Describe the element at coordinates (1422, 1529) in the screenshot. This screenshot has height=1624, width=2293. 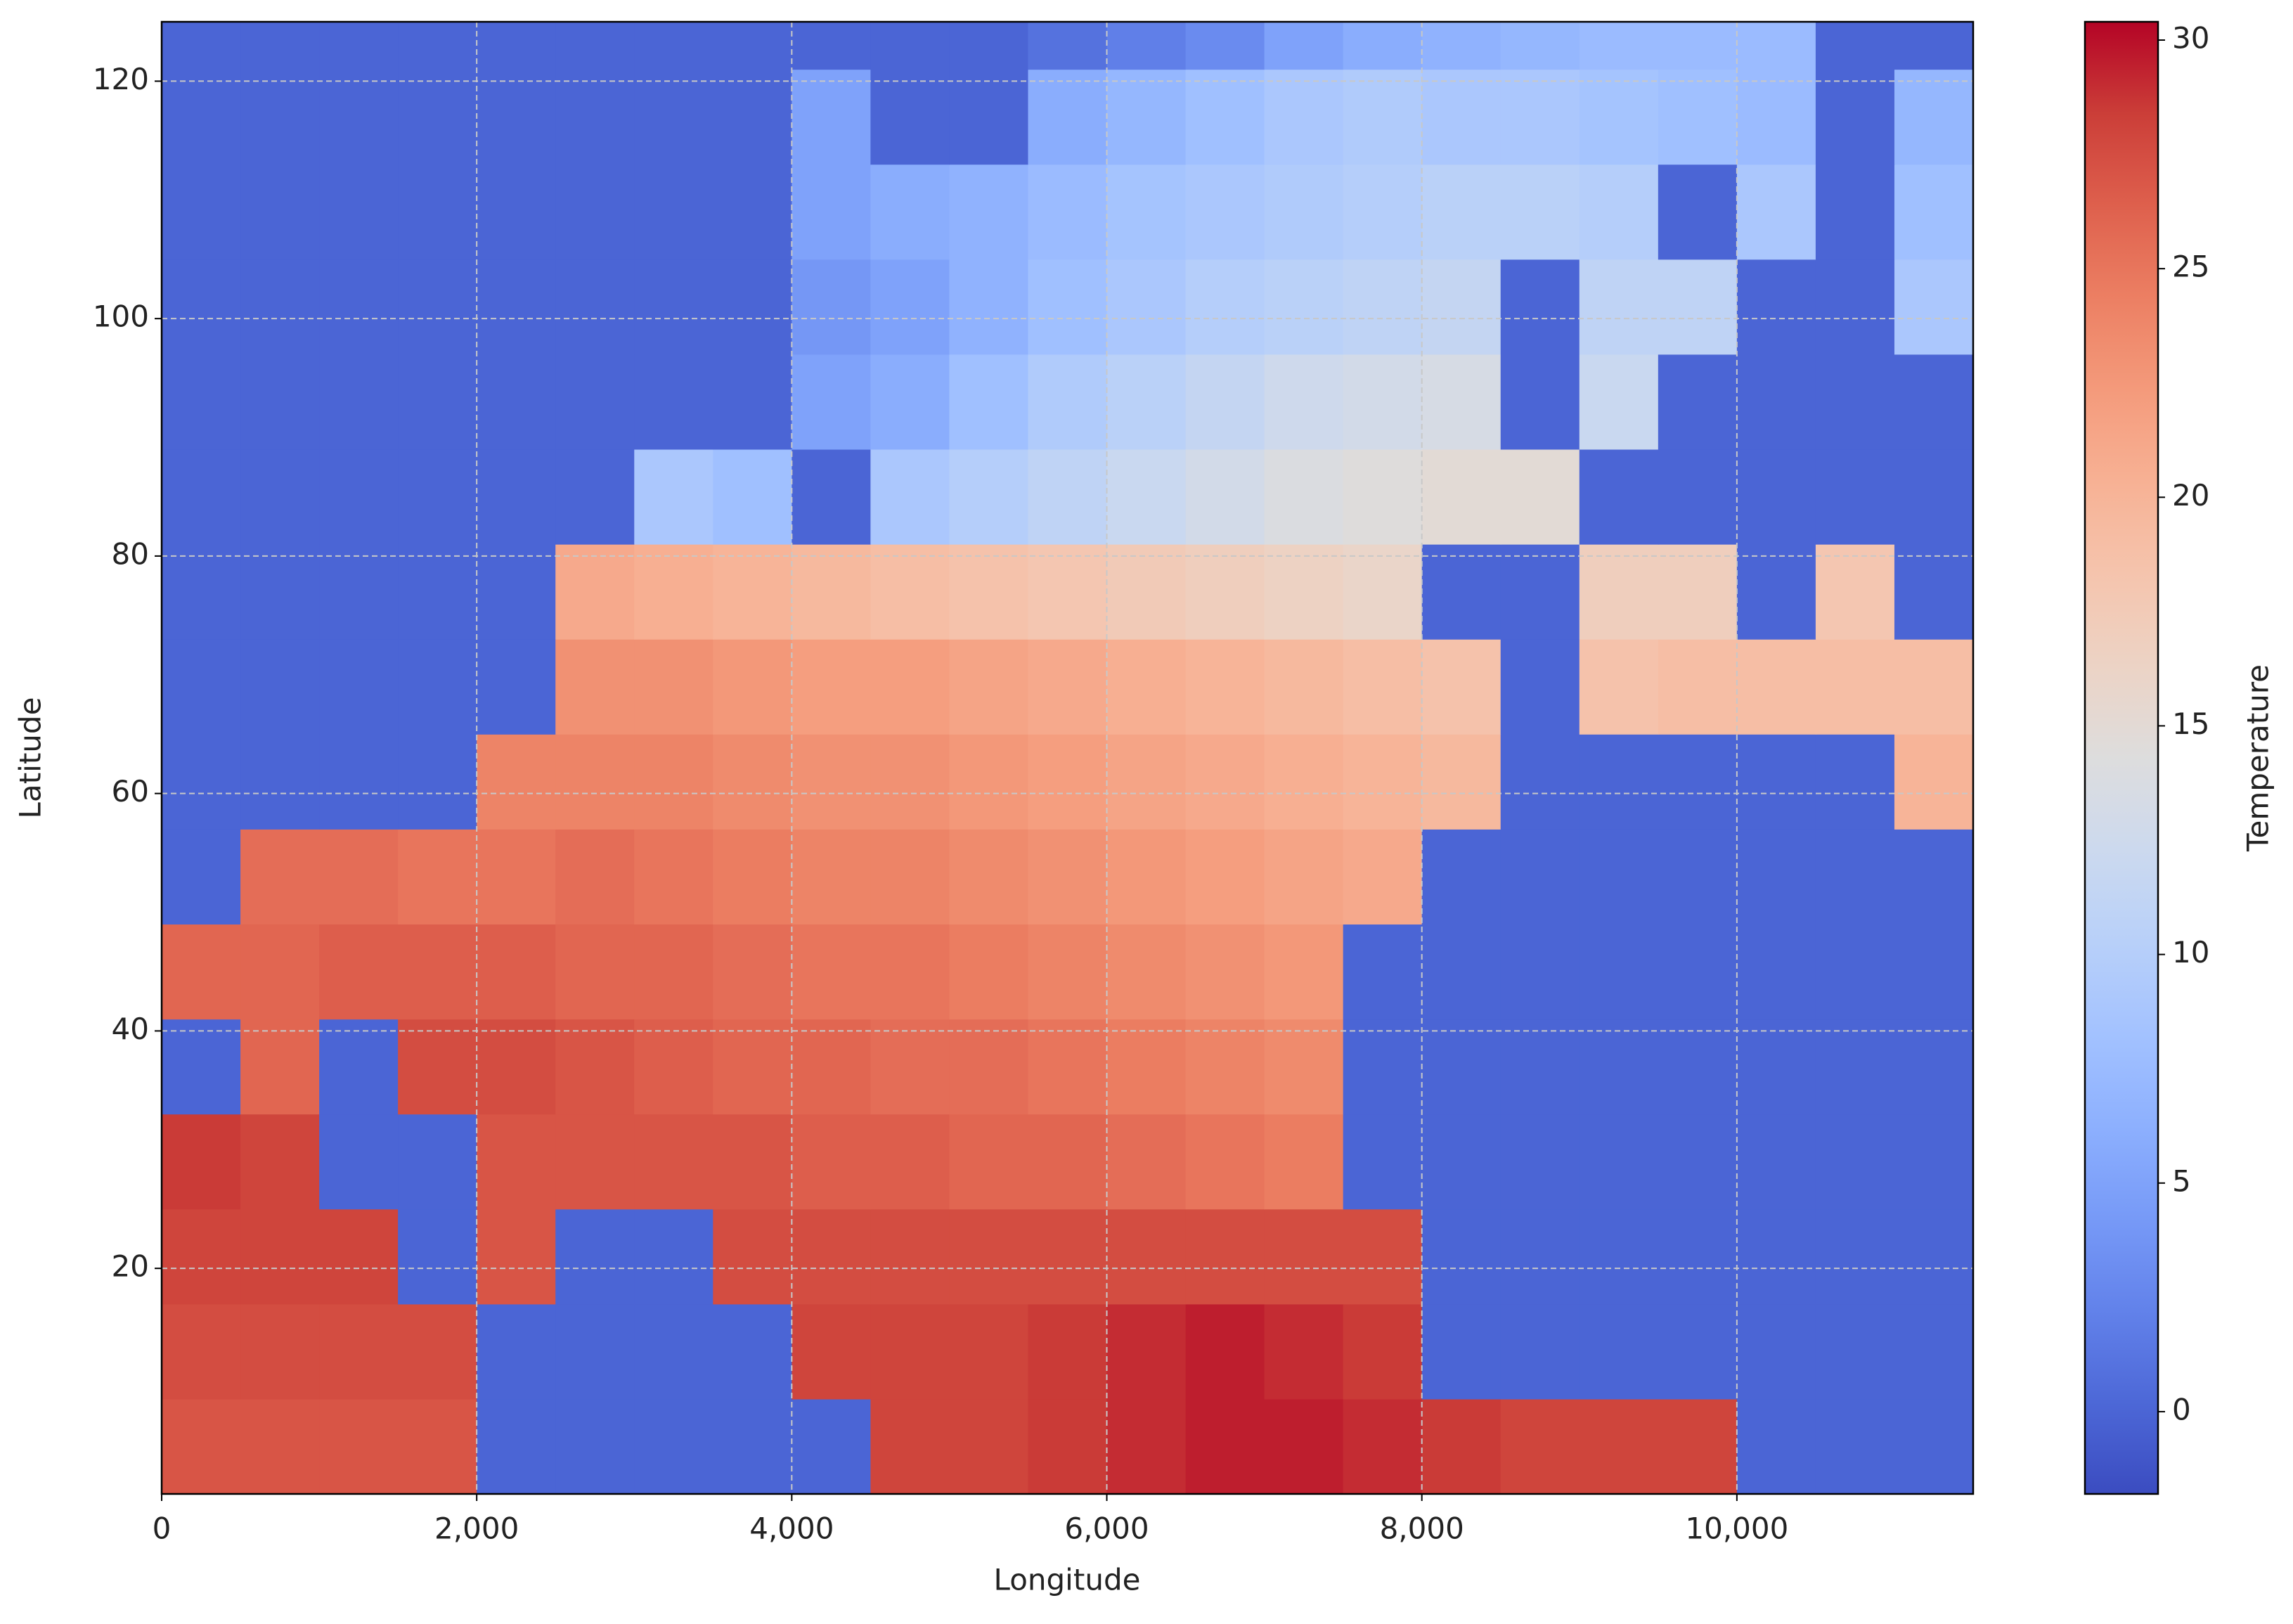
I see `x-tick-label: 8,000` at that location.